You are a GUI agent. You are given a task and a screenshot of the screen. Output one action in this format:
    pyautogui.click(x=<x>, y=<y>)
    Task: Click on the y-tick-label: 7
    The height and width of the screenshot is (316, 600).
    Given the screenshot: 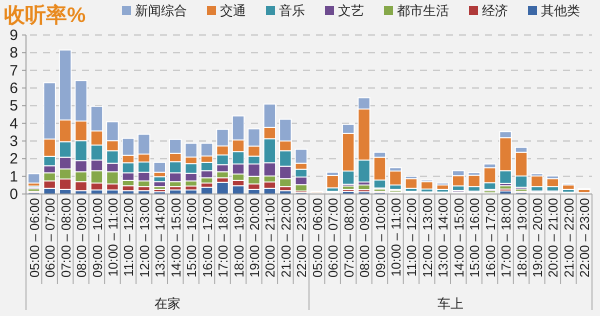 What is the action you would take?
    pyautogui.click(x=14, y=71)
    